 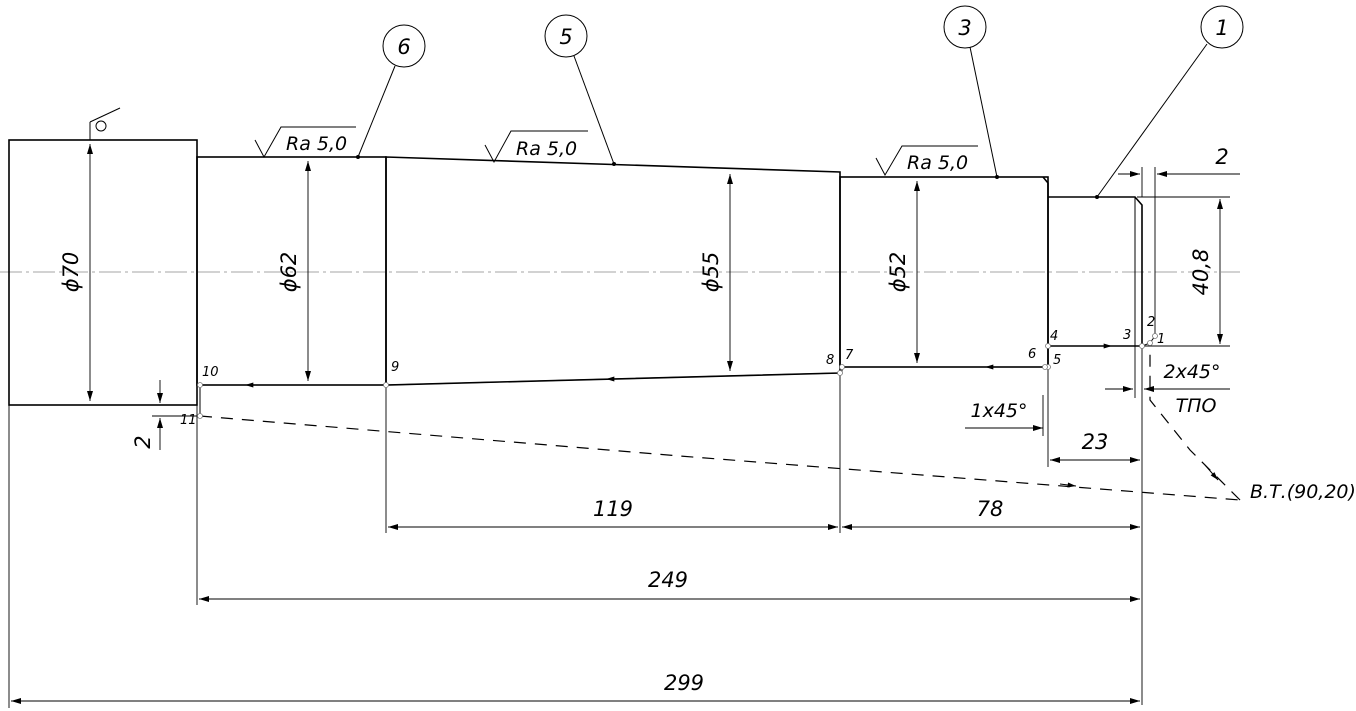 What do you see at coordinates (613, 271) in the screenshot?
I see `section-taper` at bounding box center [613, 271].